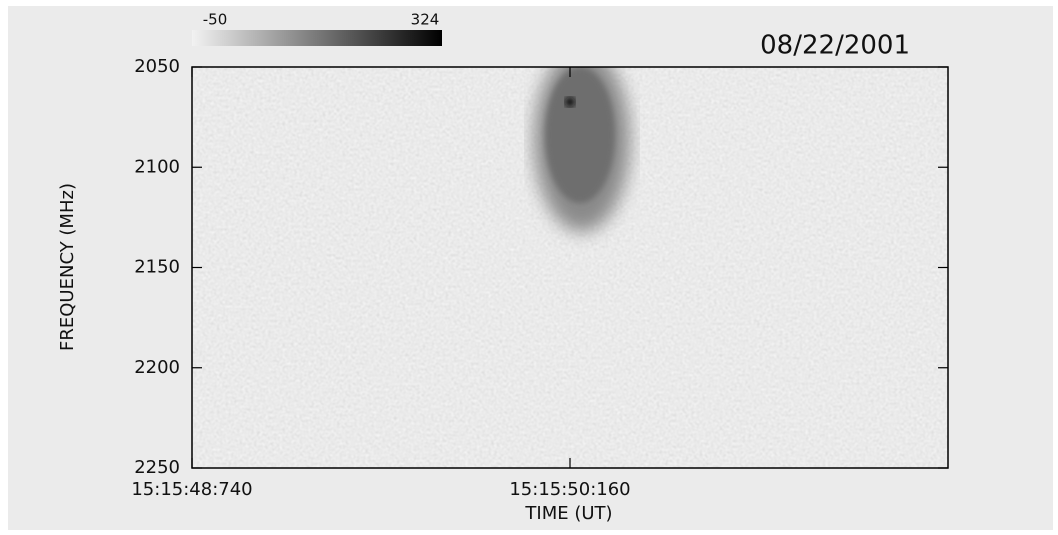 The width and height of the screenshot is (1058, 535). Describe the element at coordinates (67, 267) in the screenshot. I see `y-axis-title: FREQUENCY (MHz)` at that location.